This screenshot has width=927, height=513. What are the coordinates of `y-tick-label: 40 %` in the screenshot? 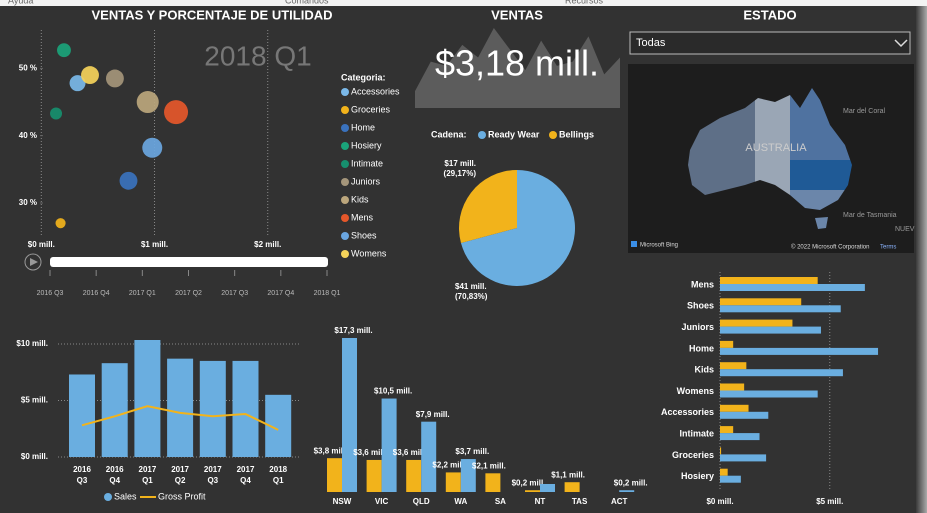 It's located at (28, 135).